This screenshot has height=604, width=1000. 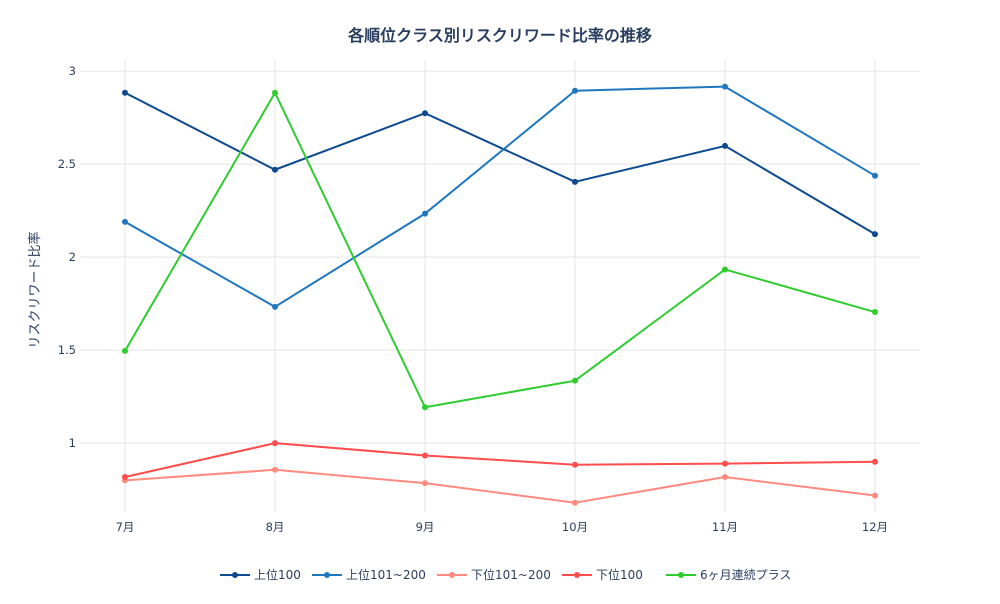 What do you see at coordinates (425, 527) in the screenshot?
I see `x-tick-label: 9月` at bounding box center [425, 527].